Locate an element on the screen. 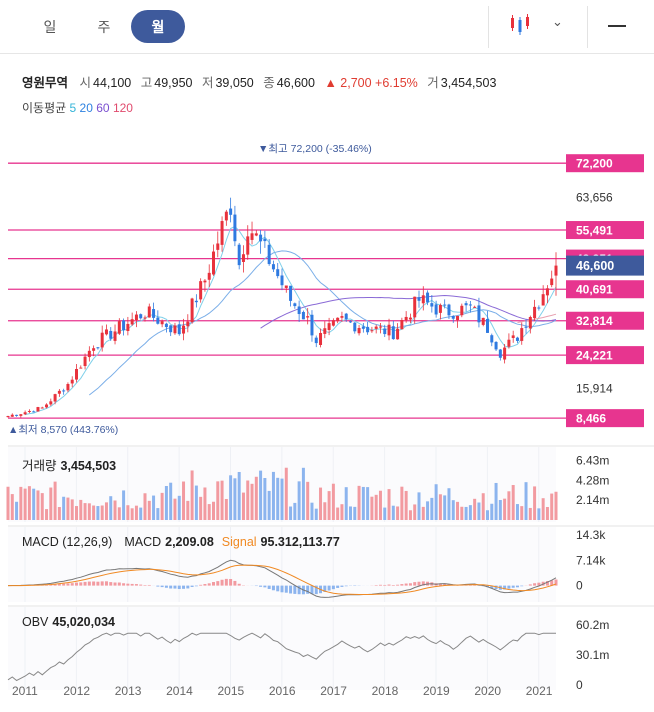 The image size is (654, 712). price-level-label: 55,491 is located at coordinates (594, 231).